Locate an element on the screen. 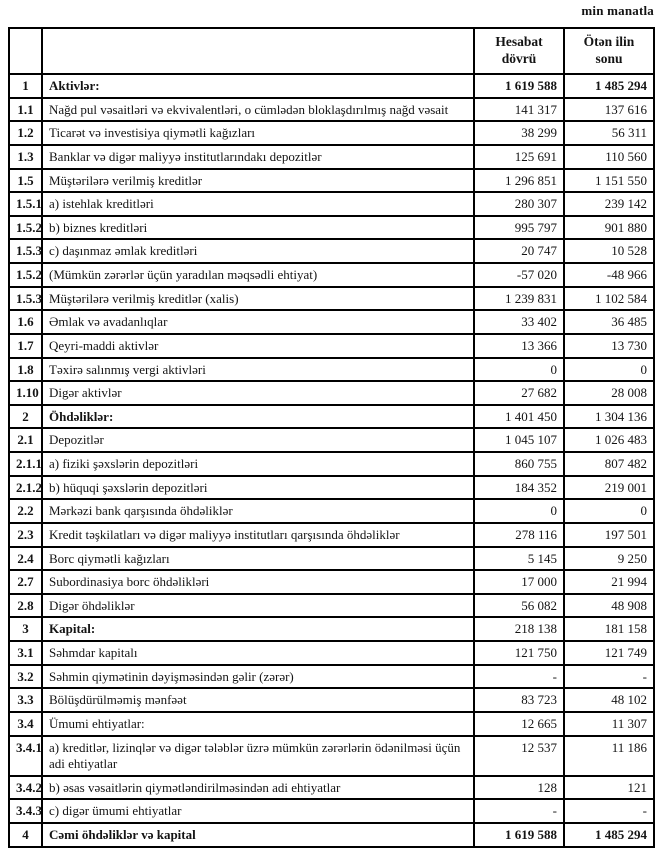 This screenshot has height=868, width=670. row-label: Bölüşdürülməmiş mənfəət is located at coordinates (258, 700).